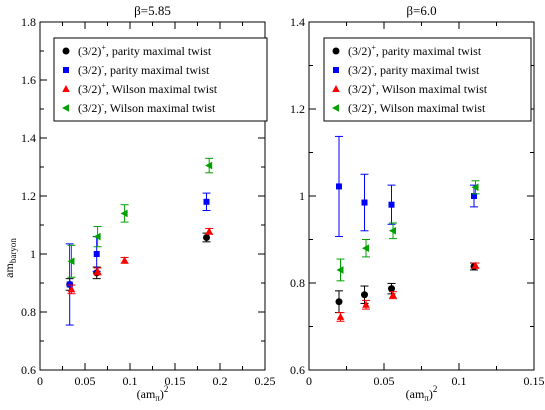  What do you see at coordinates (13, 250) in the screenshot?
I see `y-axis-label-sub: baryon` at bounding box center [13, 250].